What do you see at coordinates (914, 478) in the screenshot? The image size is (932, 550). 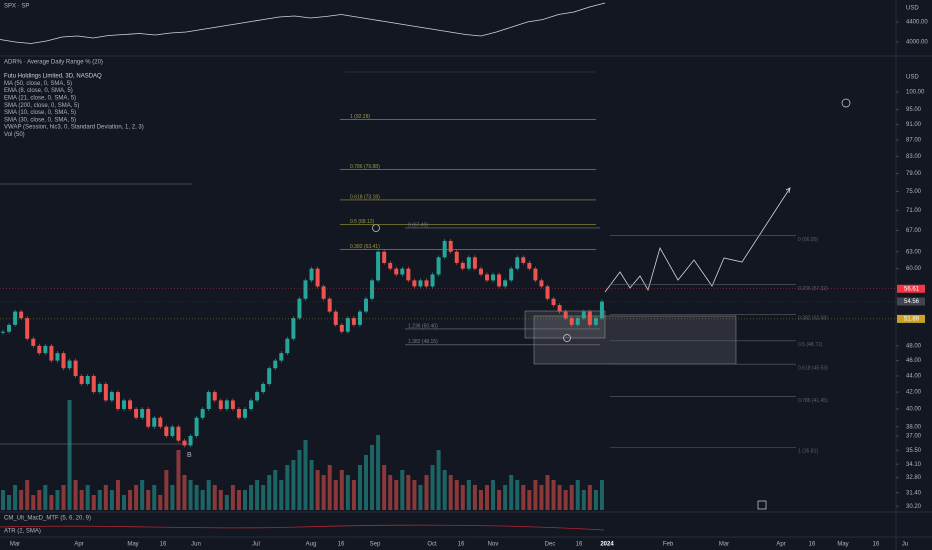 I see `y-tick-label: 32.80` at bounding box center [914, 478].